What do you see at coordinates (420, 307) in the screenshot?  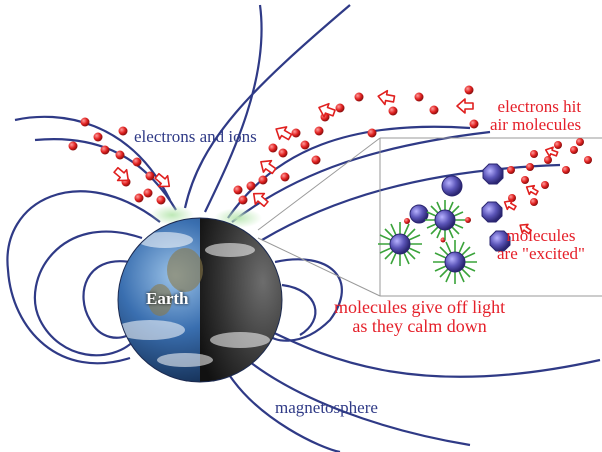 I see `label-line: molecules give off light` at bounding box center [420, 307].